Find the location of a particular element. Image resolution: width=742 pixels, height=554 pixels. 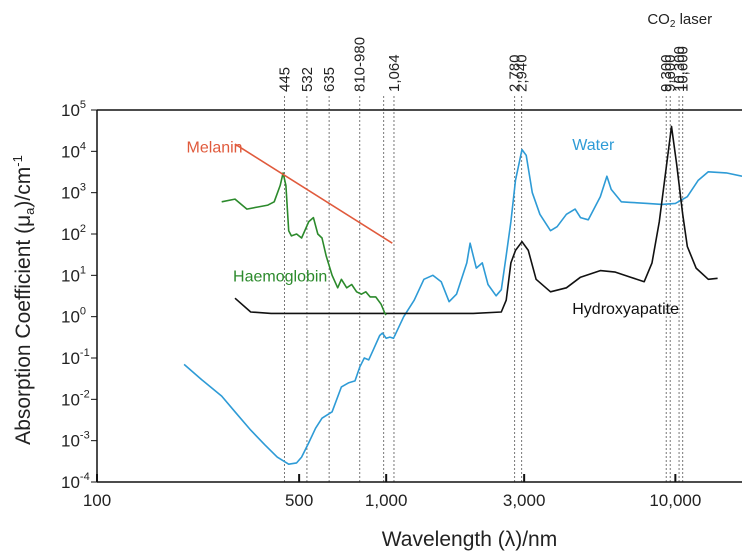

y-tick-label: 10⁻² is located at coordinates (75, 398).